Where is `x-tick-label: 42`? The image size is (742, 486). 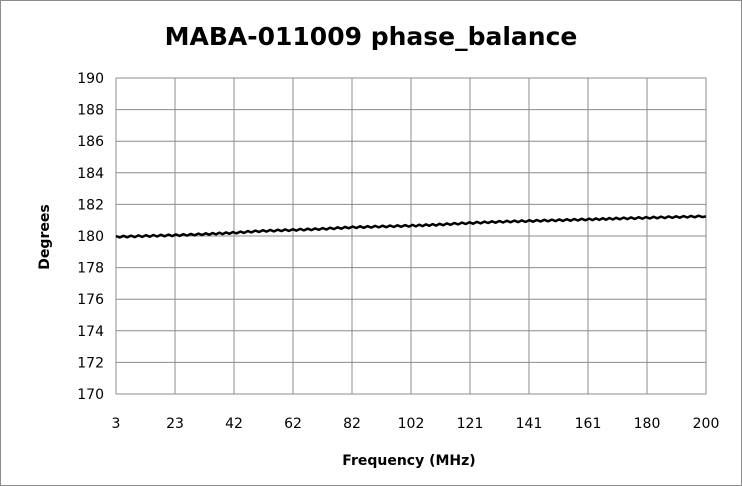 x-tick-label: 42 is located at coordinates (234, 424).